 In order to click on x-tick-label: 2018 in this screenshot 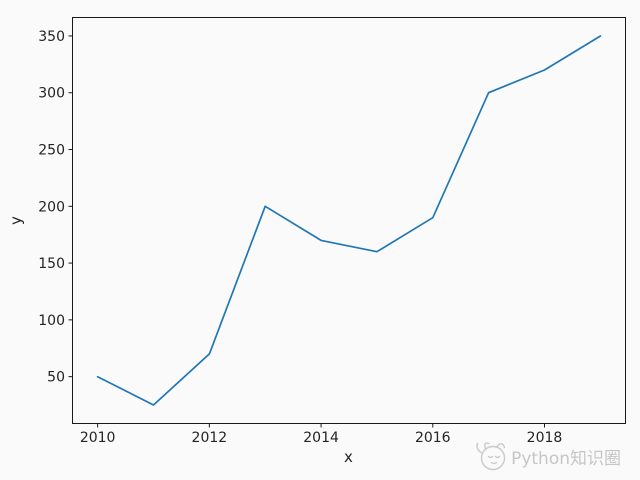, I will do `click(545, 438)`.